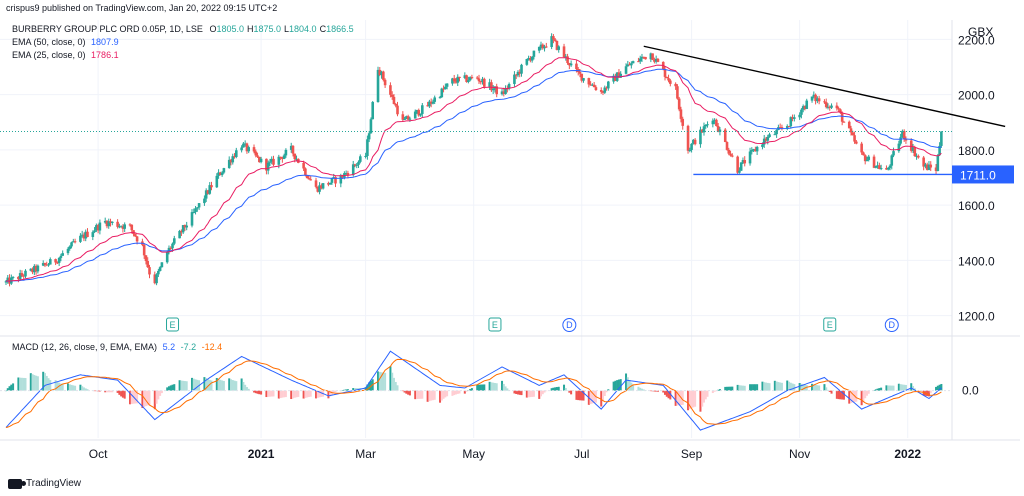  I want to click on drawings: 1711.0, so click(828, 114).